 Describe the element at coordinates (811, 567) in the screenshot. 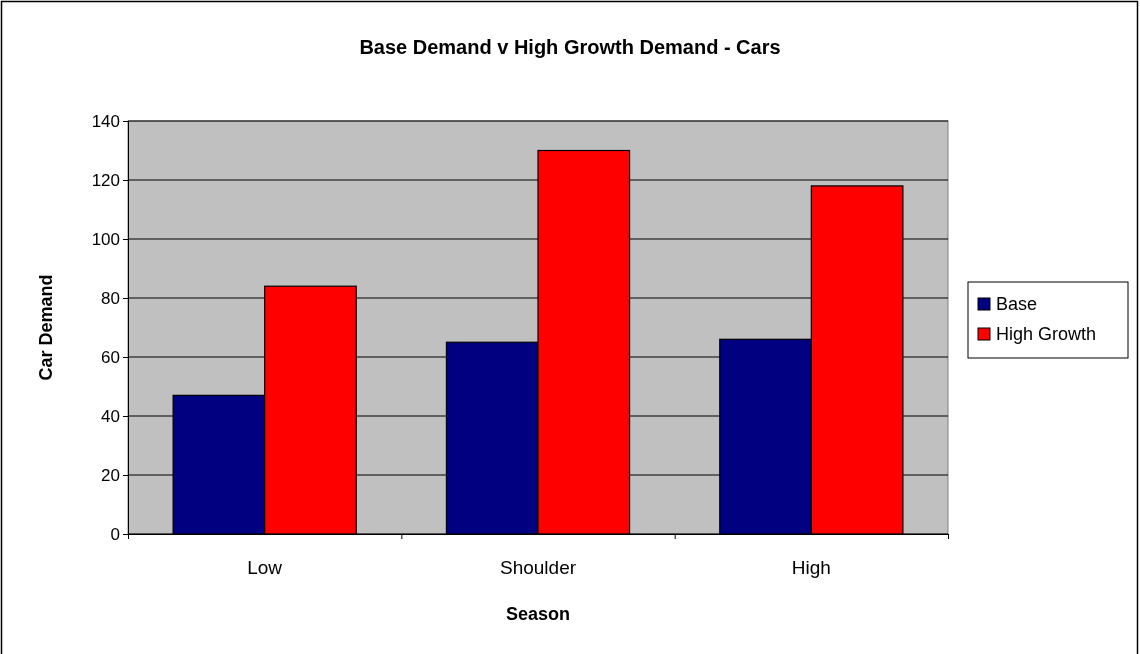

I see `x-tick-label: High` at that location.